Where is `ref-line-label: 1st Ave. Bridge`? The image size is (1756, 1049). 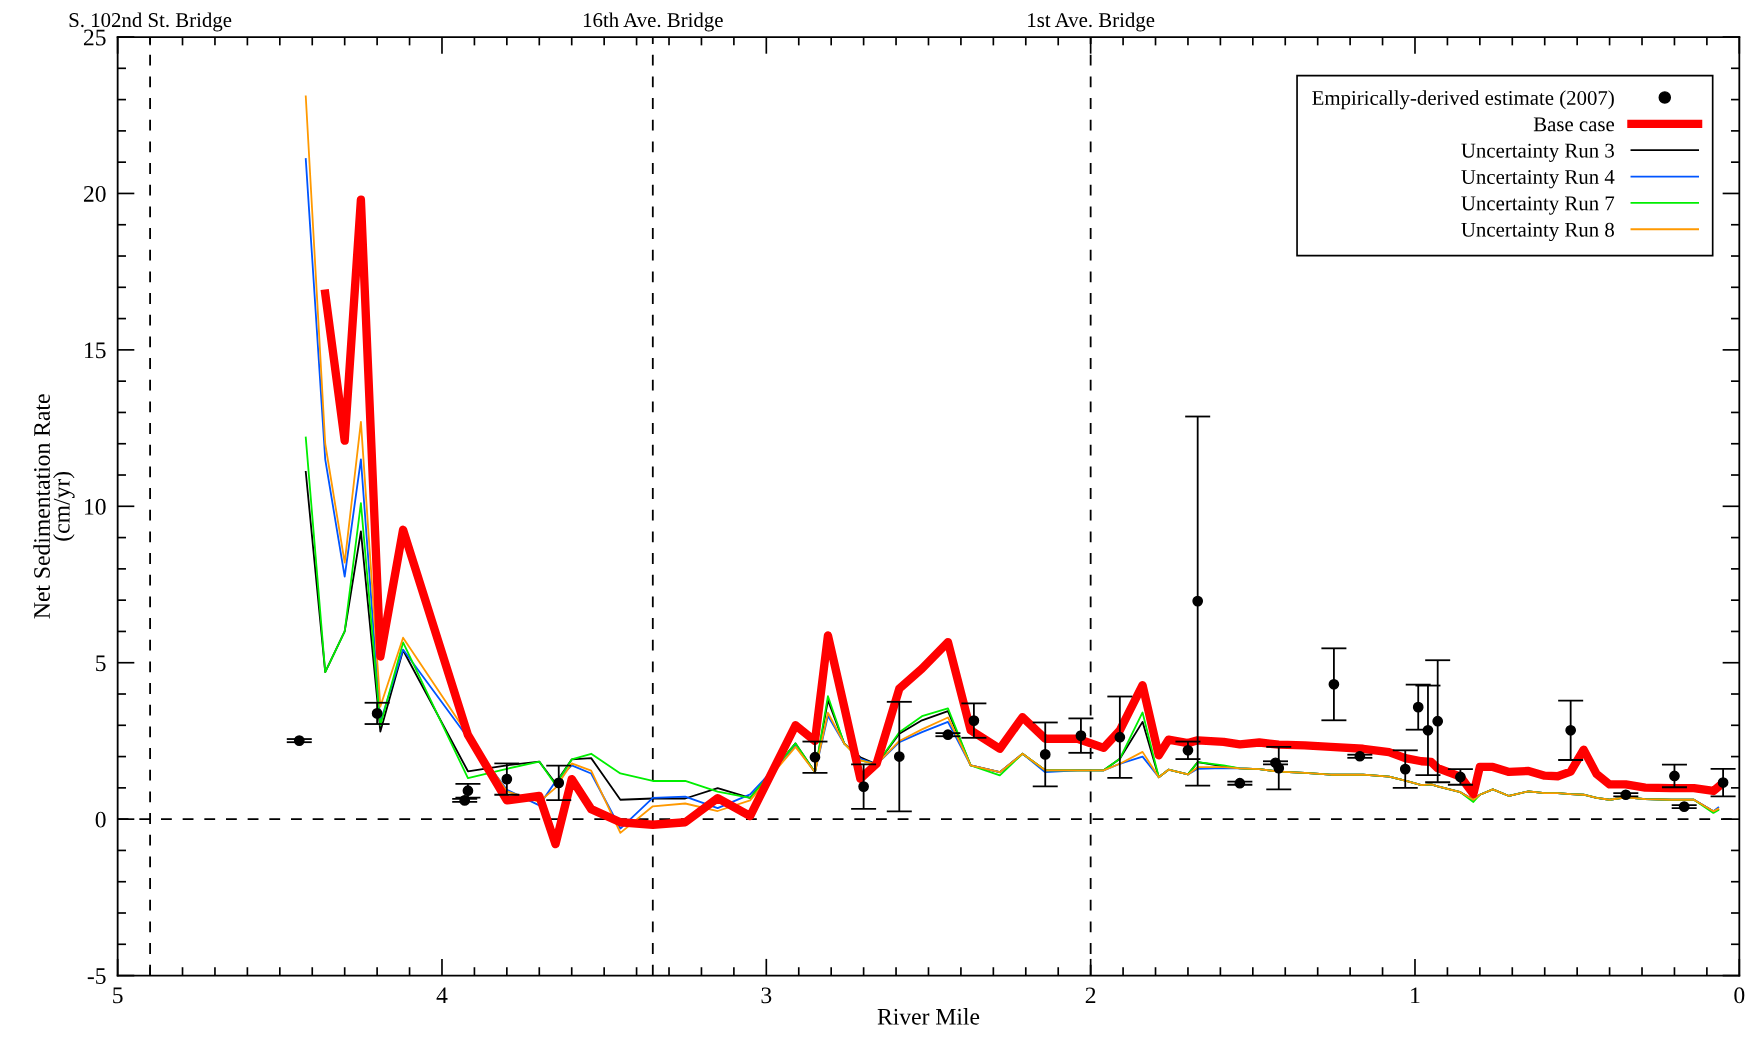
ref-line-label: 1st Ave. Bridge is located at coordinates (1091, 22).